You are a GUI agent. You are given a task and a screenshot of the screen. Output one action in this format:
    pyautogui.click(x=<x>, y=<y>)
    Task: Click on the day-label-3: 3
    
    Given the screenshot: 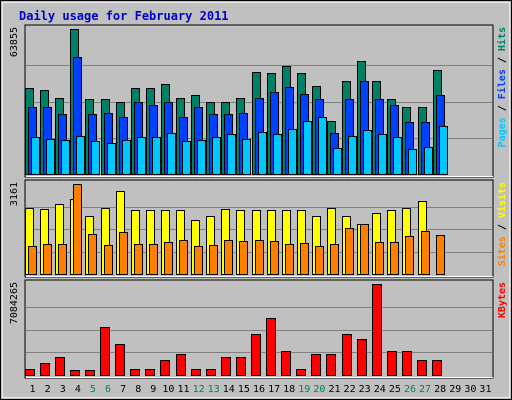 What is the action you would take?
    pyautogui.click(x=63, y=389)
    